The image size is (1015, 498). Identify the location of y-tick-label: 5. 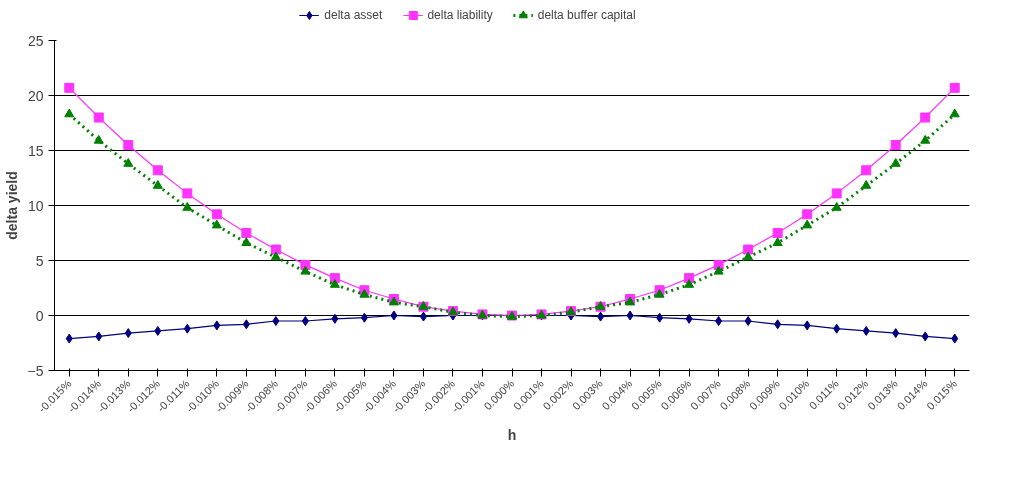
(39, 260).